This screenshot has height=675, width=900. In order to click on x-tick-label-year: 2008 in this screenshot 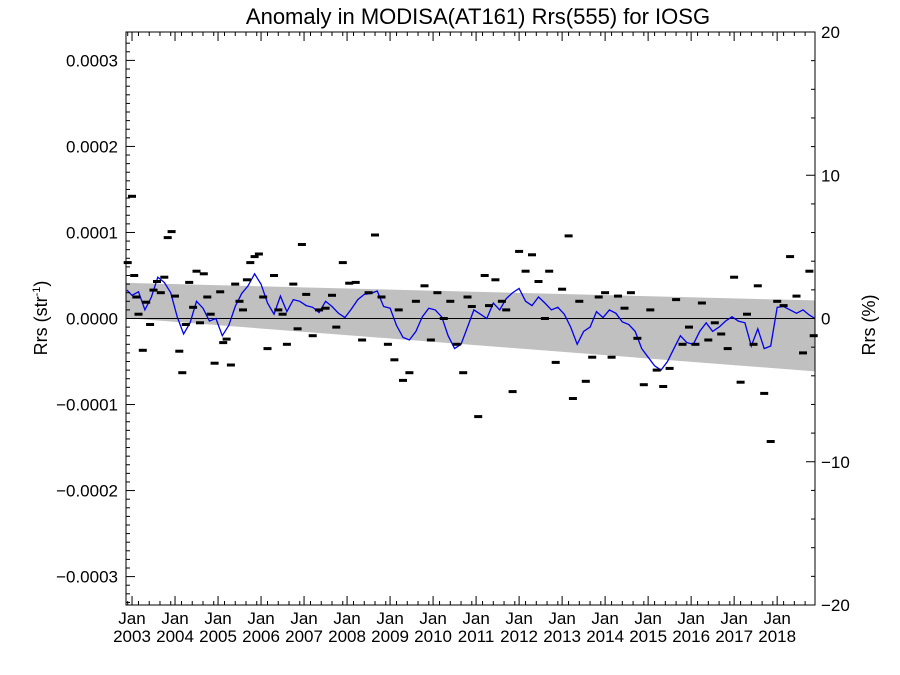, I will do `click(347, 636)`.